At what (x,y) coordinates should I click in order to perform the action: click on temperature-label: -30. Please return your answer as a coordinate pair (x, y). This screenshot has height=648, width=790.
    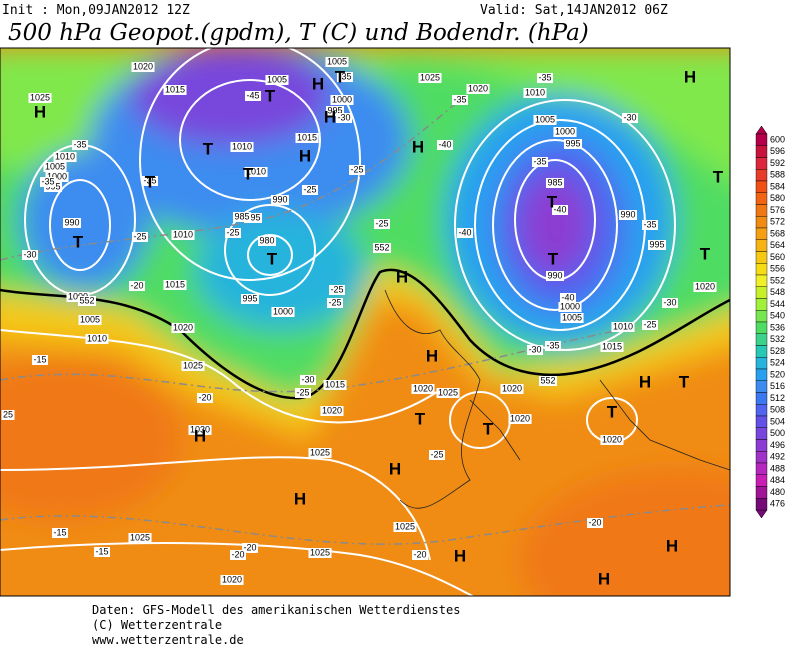
    Looking at the image, I should click on (343, 117).